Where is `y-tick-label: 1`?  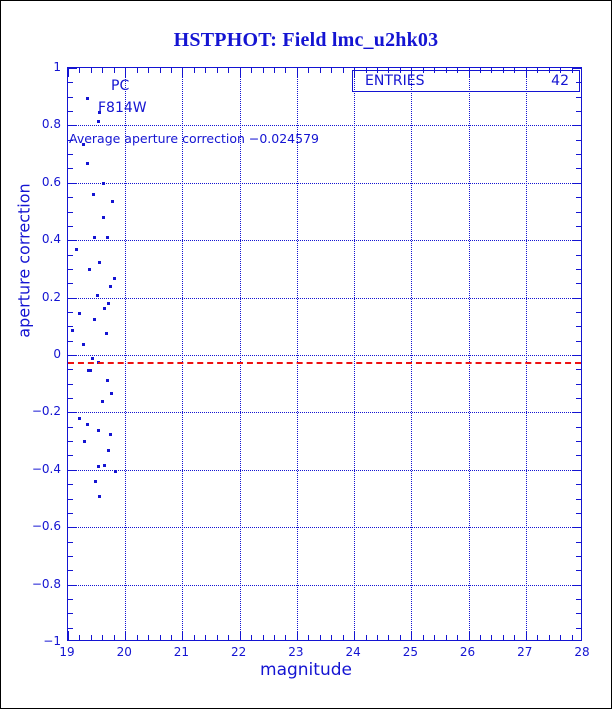 y-tick-label: 1 is located at coordinates (57, 67).